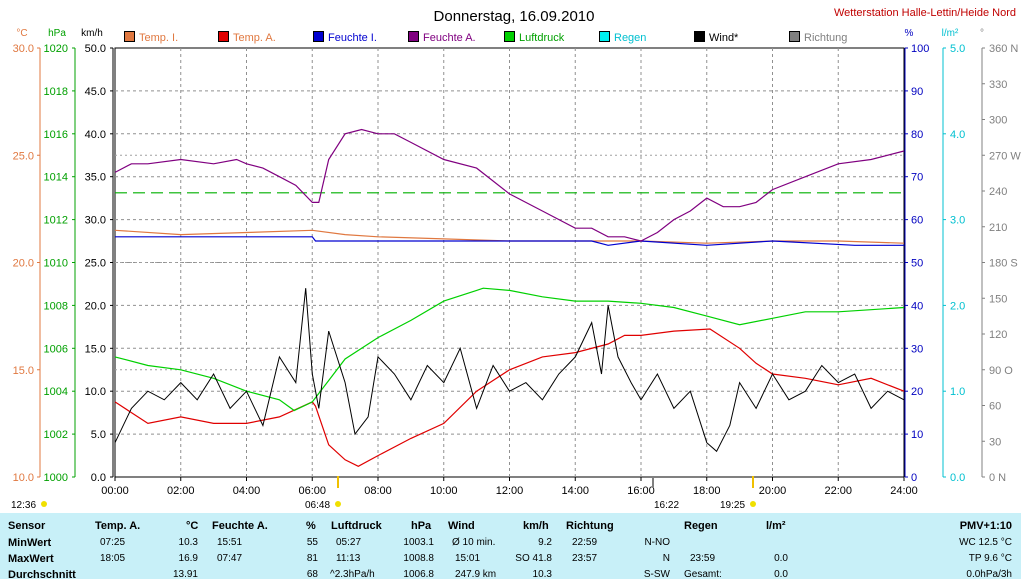  What do you see at coordinates (95, 178) in the screenshot?
I see `wind-tick-label: 35.0` at bounding box center [95, 178].